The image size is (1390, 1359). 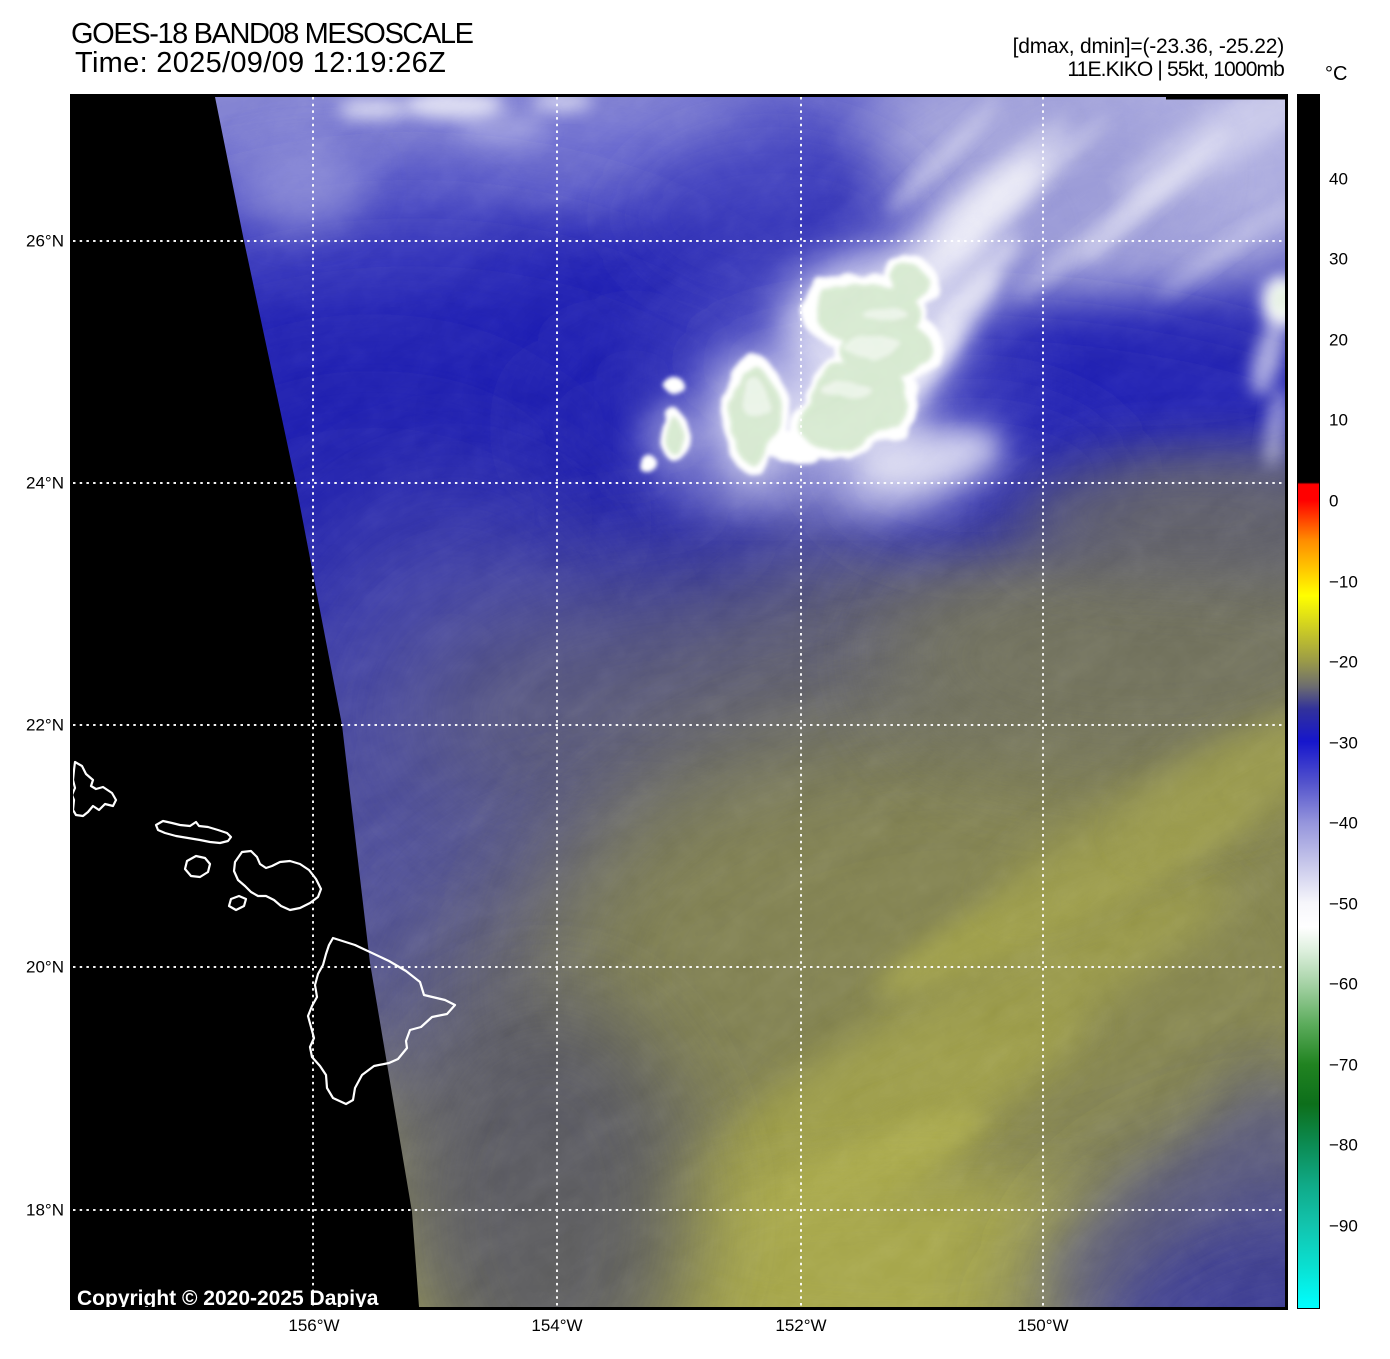 What do you see at coordinates (228, 1297) in the screenshot?
I see `svg-text: Copyright © 2020-2025 Dapiya` at bounding box center [228, 1297].